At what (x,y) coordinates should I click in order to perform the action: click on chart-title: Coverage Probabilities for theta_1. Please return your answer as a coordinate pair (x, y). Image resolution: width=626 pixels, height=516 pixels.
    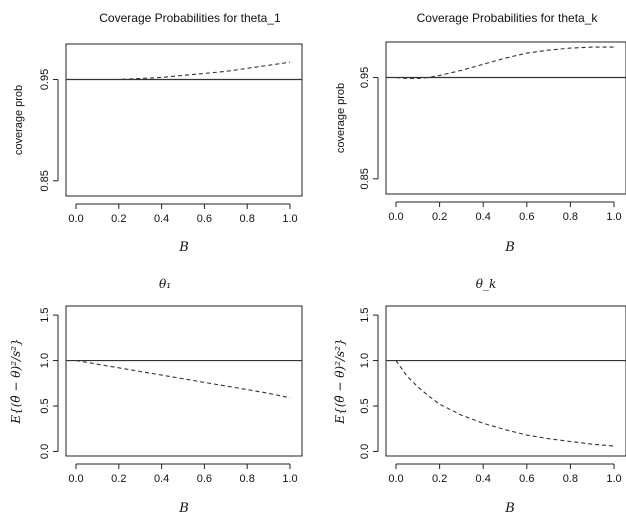
    Looking at the image, I should click on (190, 18).